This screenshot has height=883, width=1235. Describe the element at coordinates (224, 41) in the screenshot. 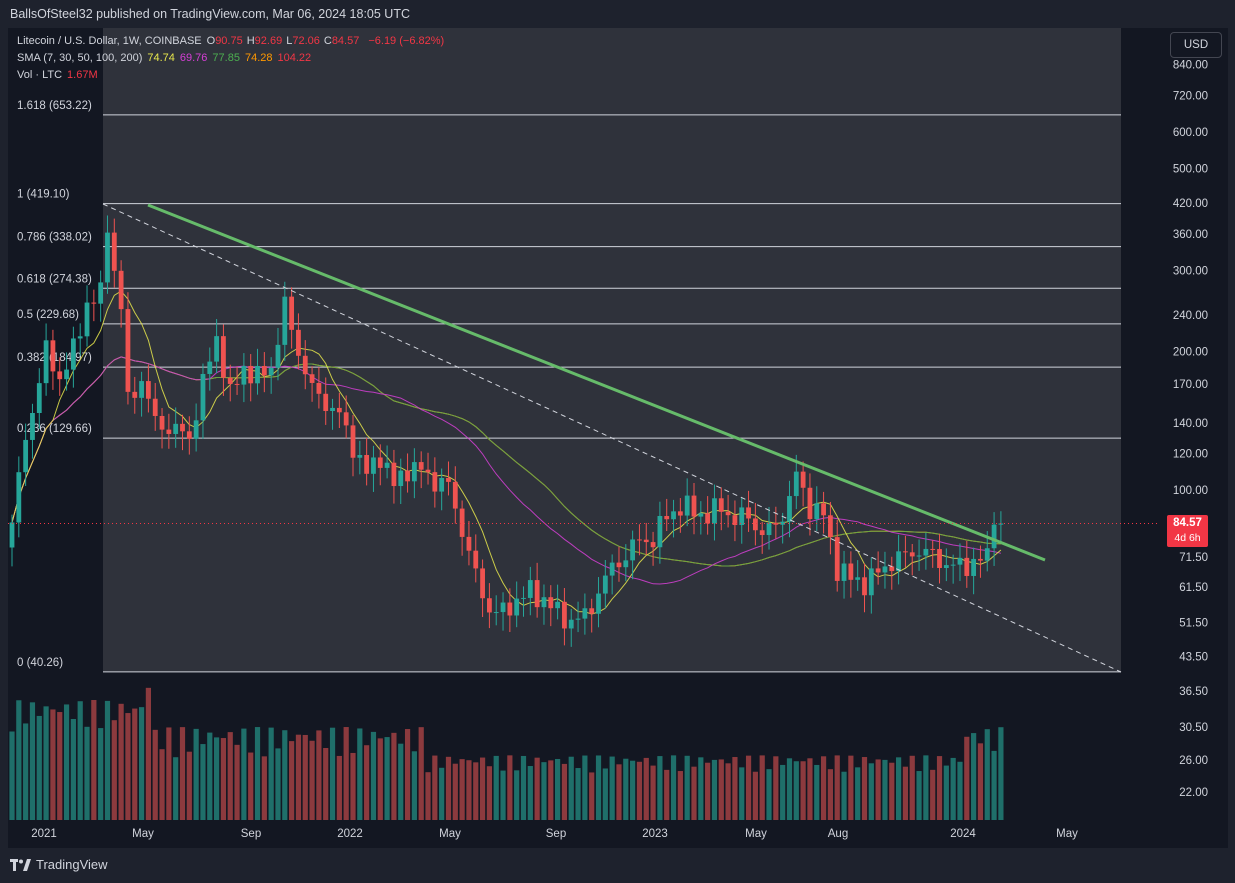

I see `legend-ohlc-o: O90.75` at that location.